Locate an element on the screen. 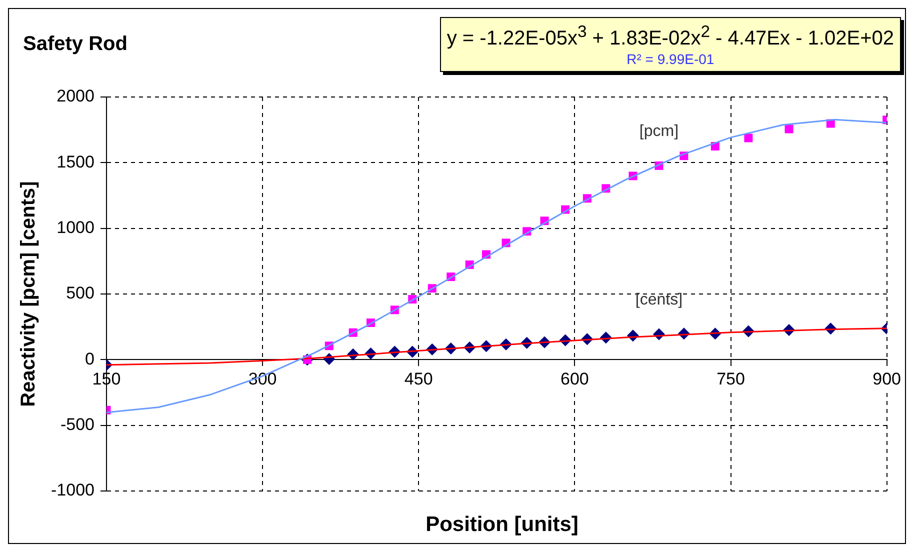 Image resolution: width=914 pixels, height=552 pixels. x-tick-label: 600 is located at coordinates (574, 379).